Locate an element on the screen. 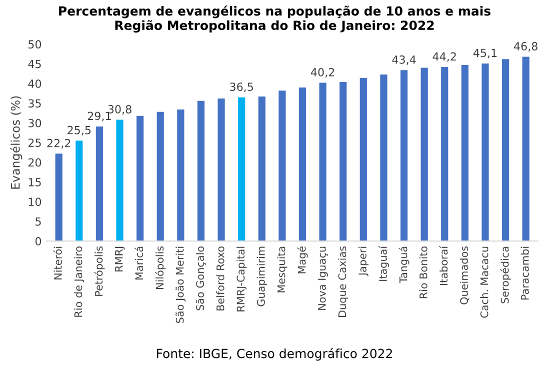 The height and width of the screenshot is (368, 549). data-label: 25,5 is located at coordinates (79, 131).